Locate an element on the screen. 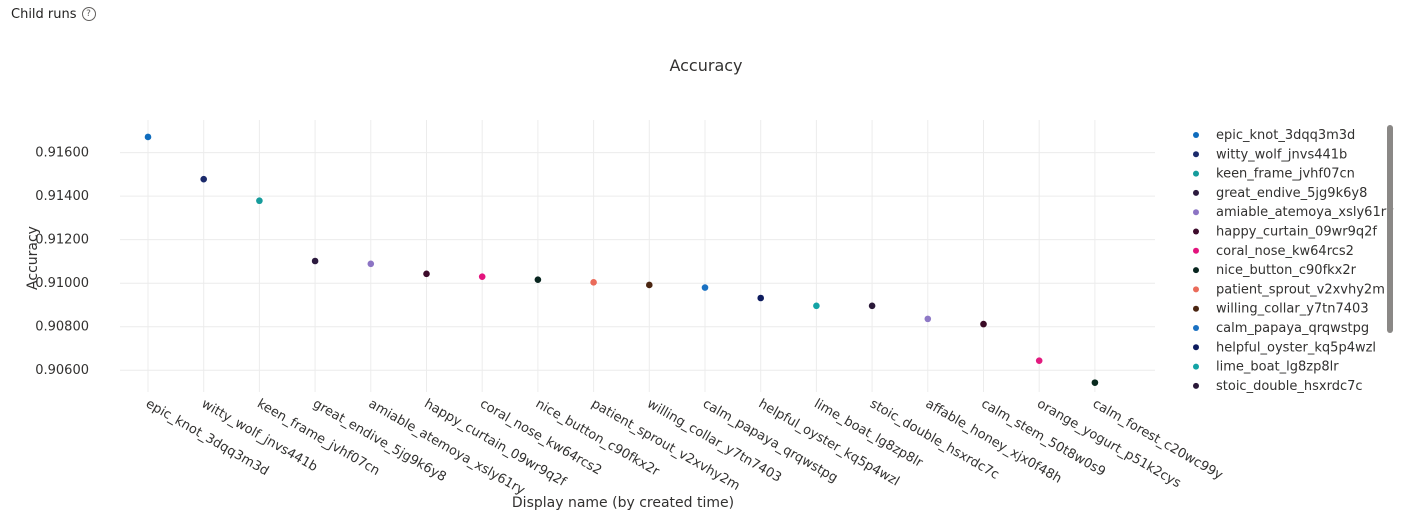 The height and width of the screenshot is (525, 1414). child-runs-header: Child runs ? is located at coordinates (53, 14).